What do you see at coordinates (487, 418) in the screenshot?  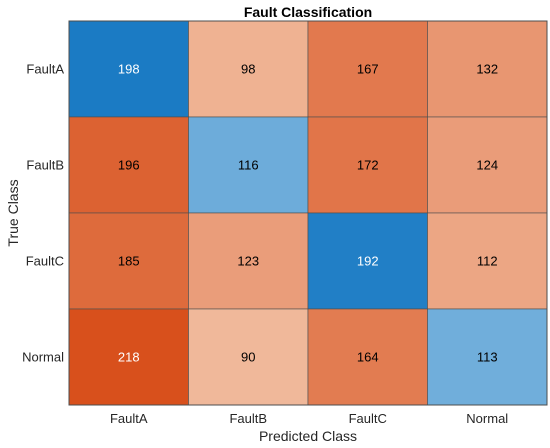 I see `x-tick-label: Normal` at bounding box center [487, 418].